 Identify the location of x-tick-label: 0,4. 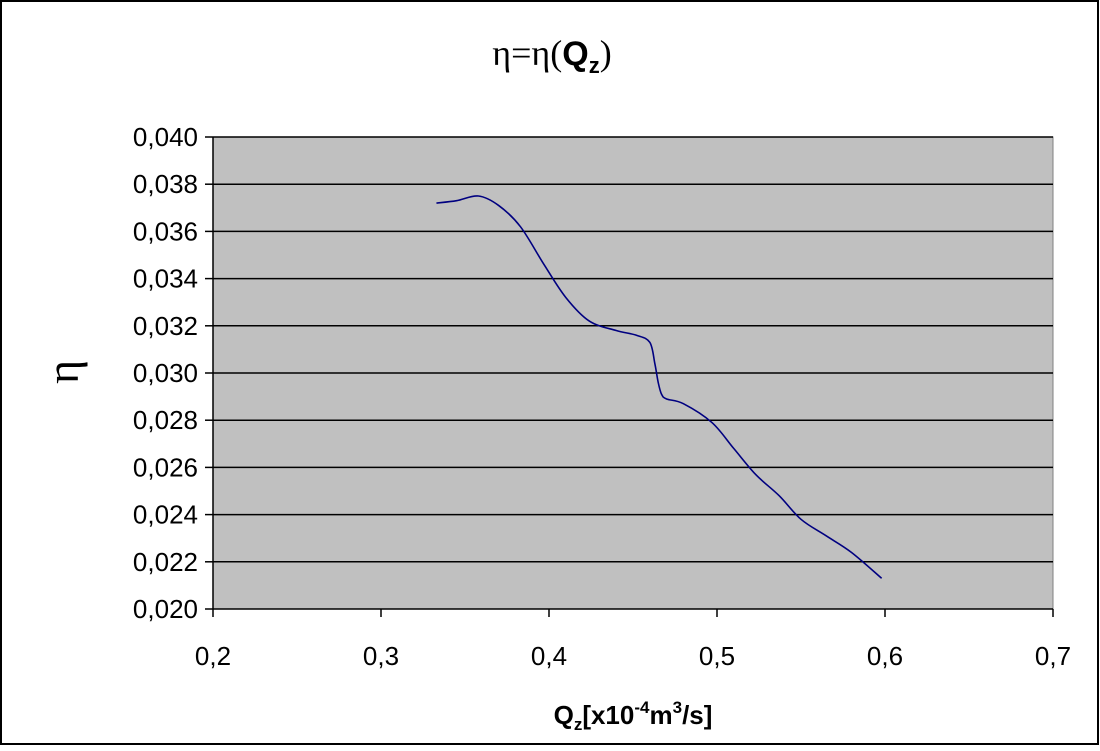
(549, 656).